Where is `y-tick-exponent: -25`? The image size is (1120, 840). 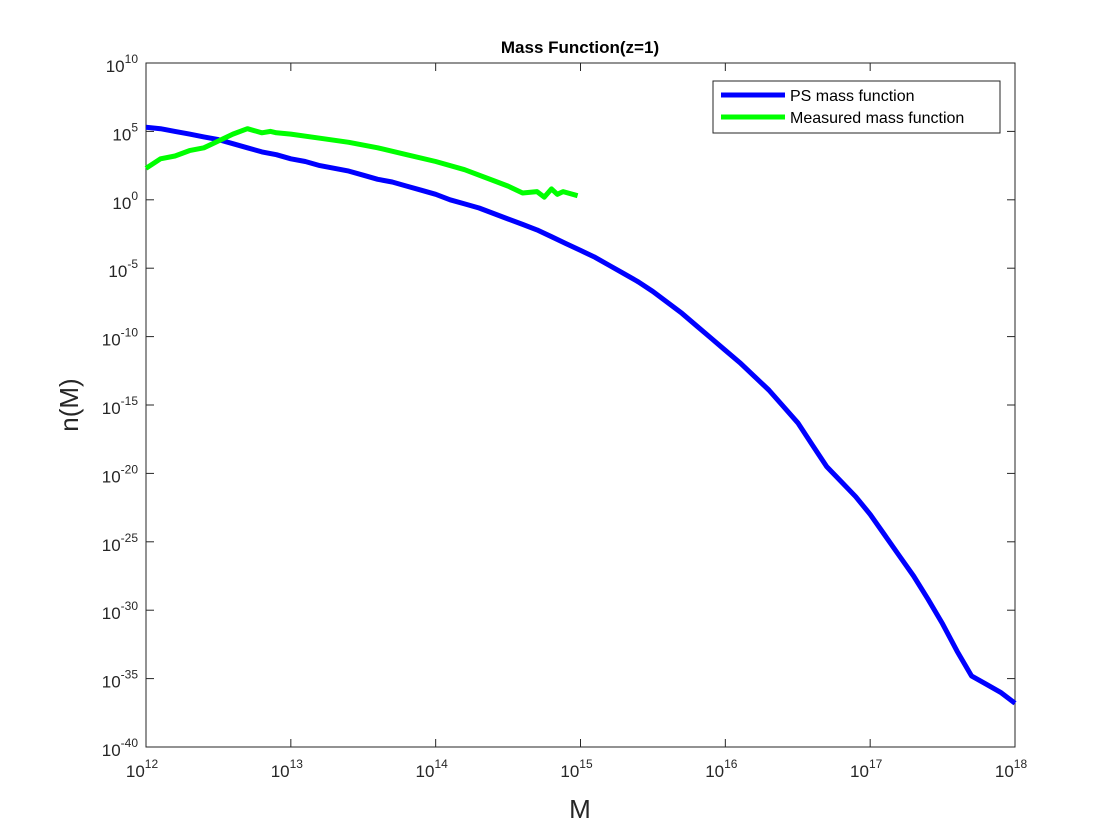 y-tick-exponent: -25 is located at coordinates (130, 538).